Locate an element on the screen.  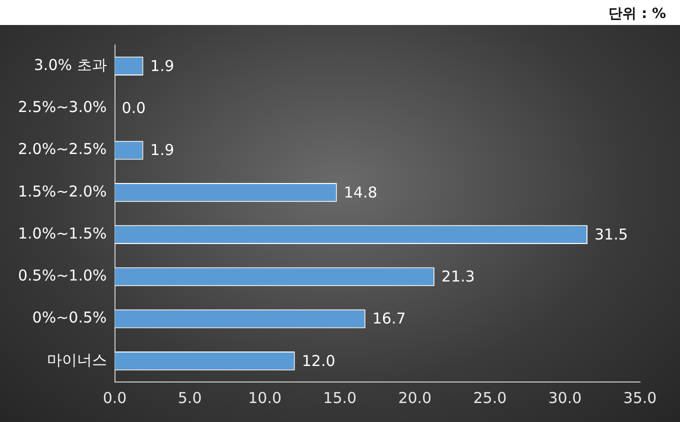
x-tick-label: 0.0 is located at coordinates (114, 397).